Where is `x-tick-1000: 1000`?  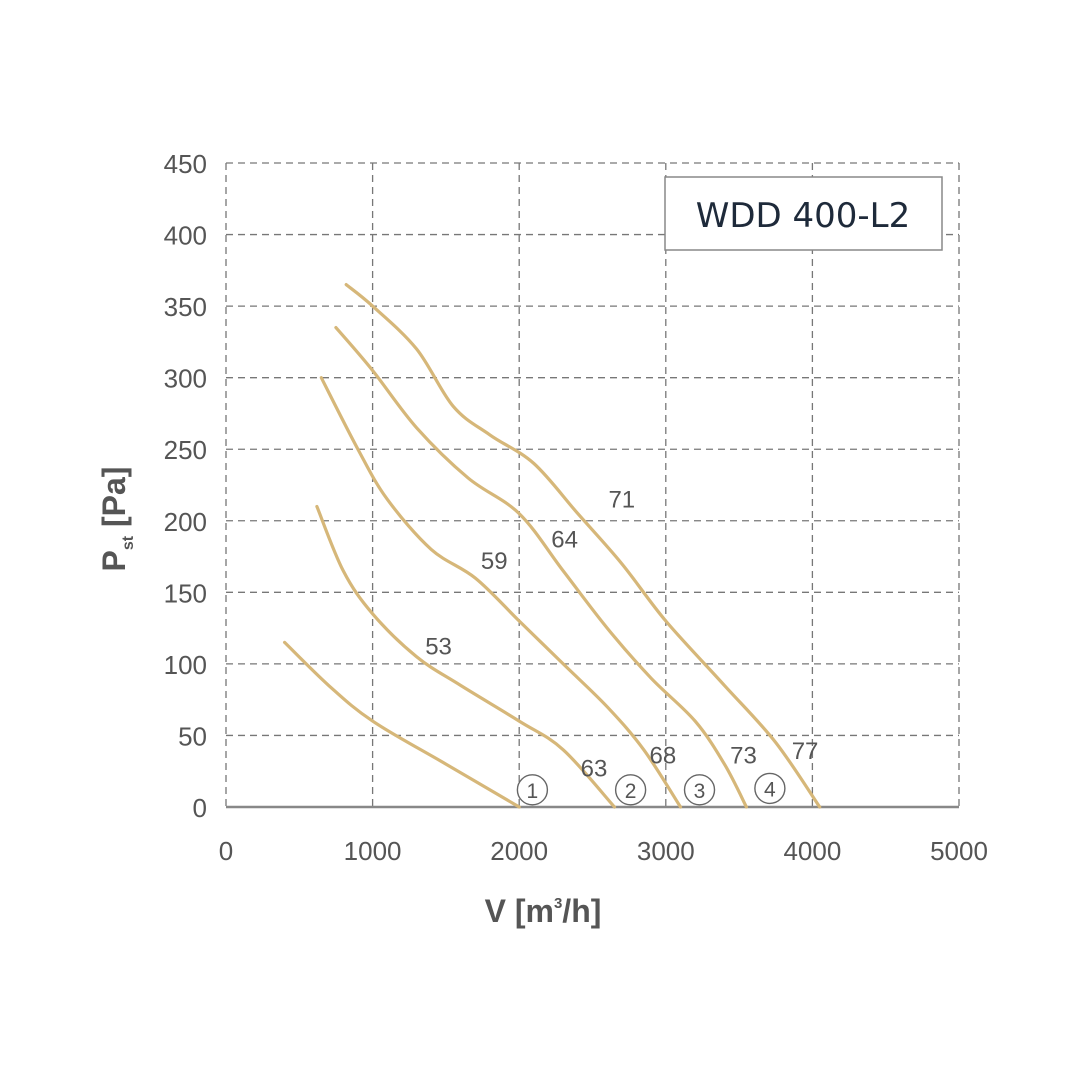
x-tick-1000: 1000 is located at coordinates (373, 851).